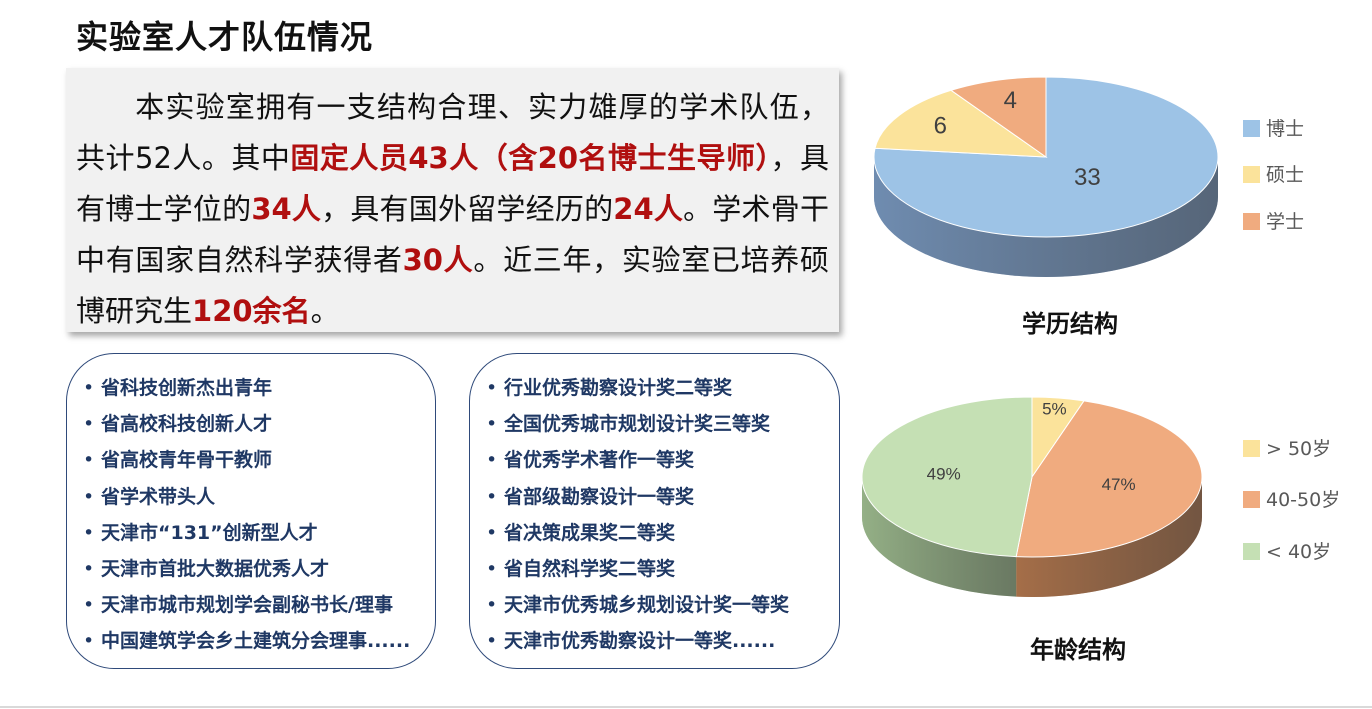  Describe the element at coordinates (225, 37) in the screenshot. I see `page-title: 实验室人才队伍情况` at that location.